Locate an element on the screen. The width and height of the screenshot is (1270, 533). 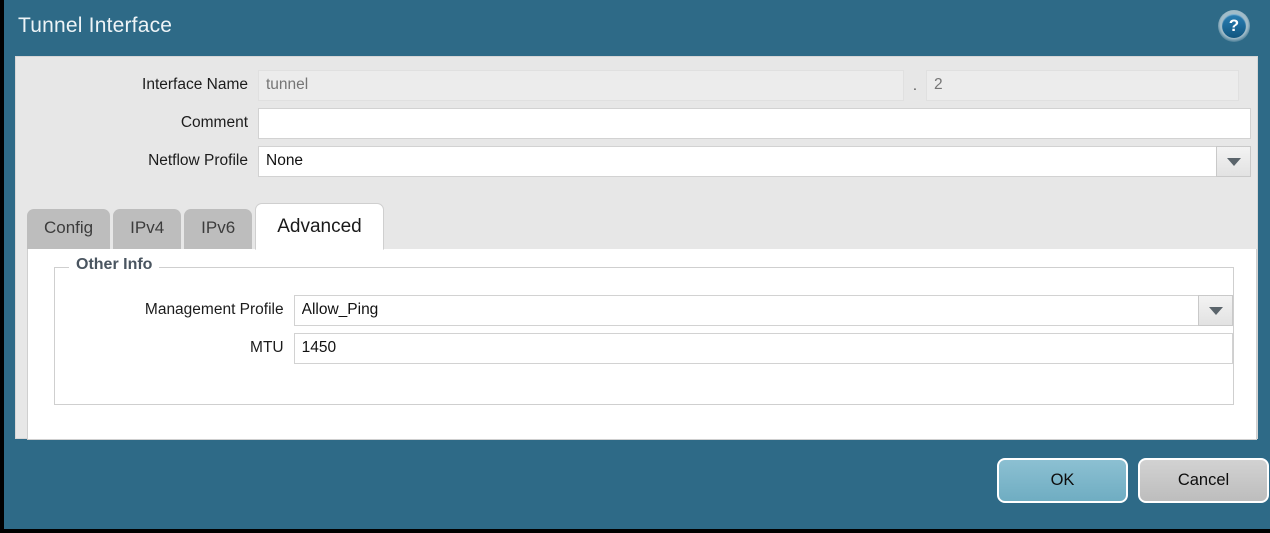
comment-label: Comment is located at coordinates (214, 122).